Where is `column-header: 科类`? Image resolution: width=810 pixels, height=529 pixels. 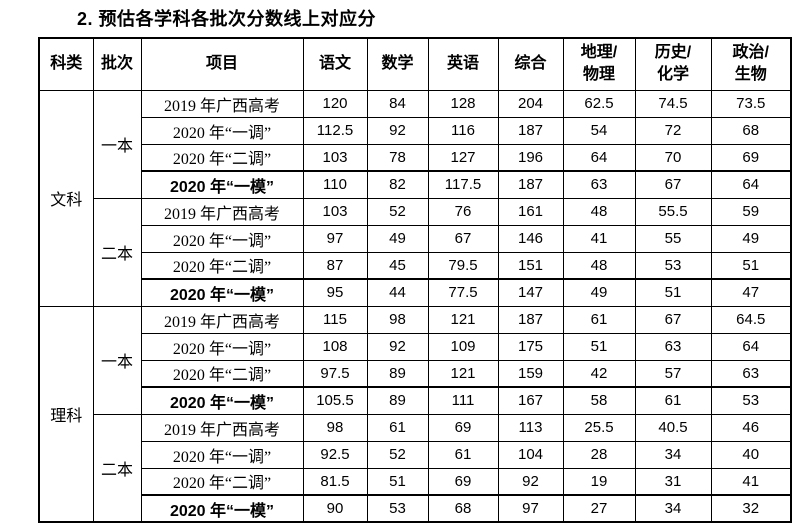
column-header: 科类 is located at coordinates (66, 64).